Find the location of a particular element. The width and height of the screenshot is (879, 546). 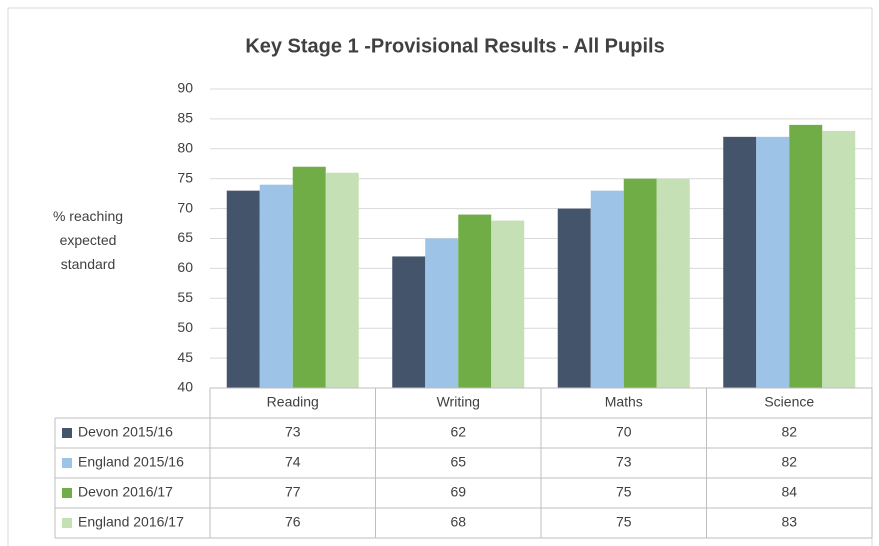

table-value: 74 is located at coordinates (293, 462).